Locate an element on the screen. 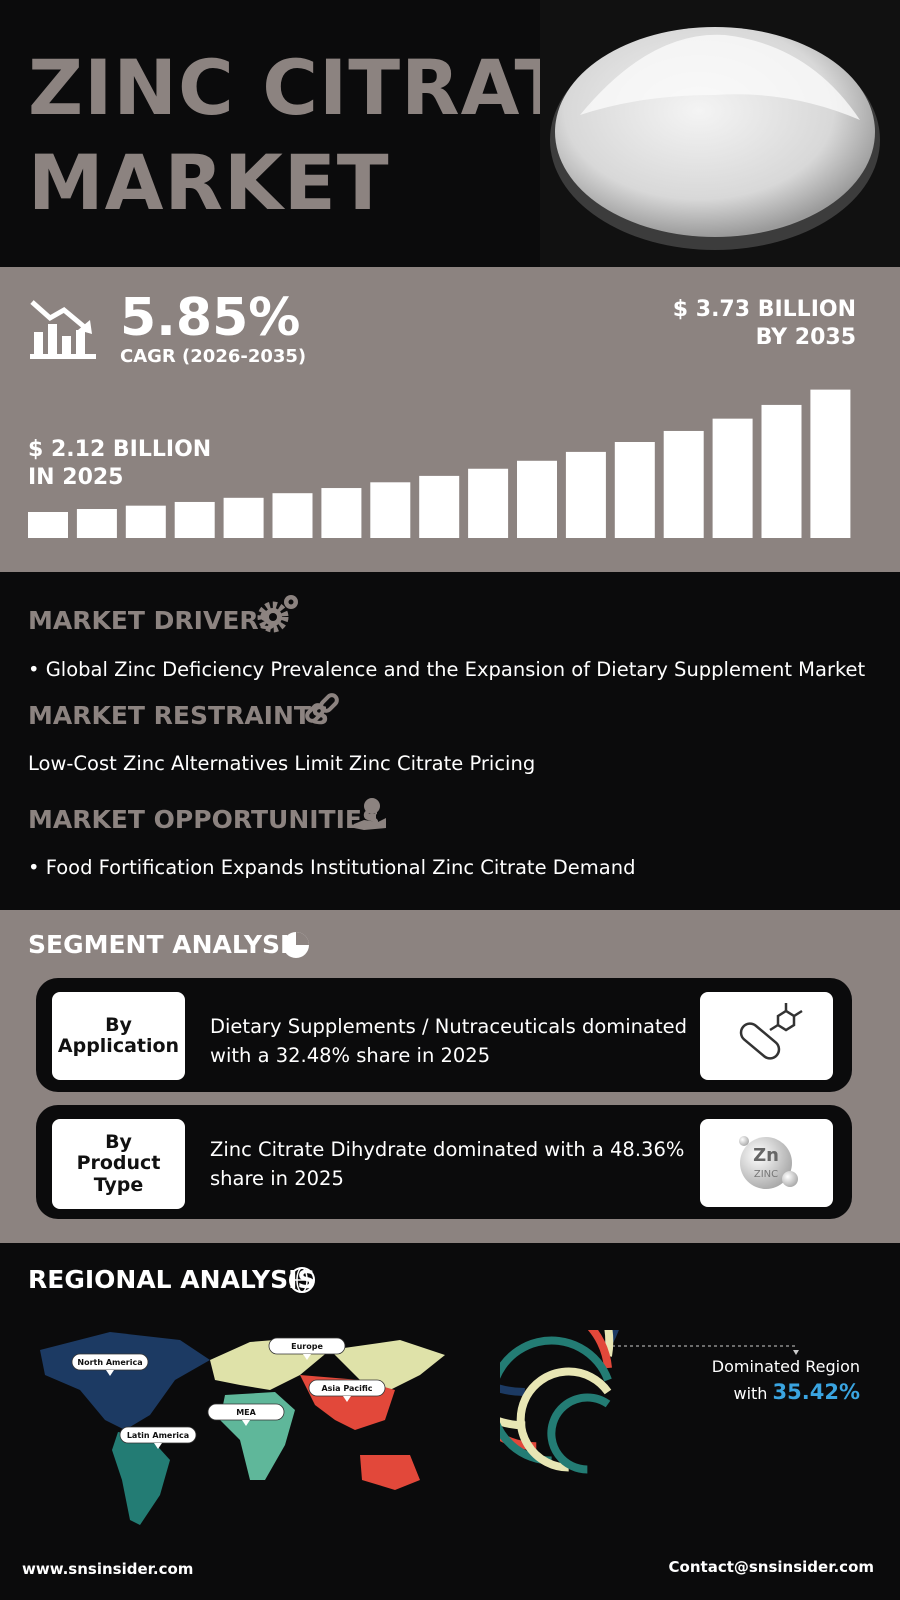 This screenshot has width=900, height=1600. globe-icon is located at coordinates (302, 1280).